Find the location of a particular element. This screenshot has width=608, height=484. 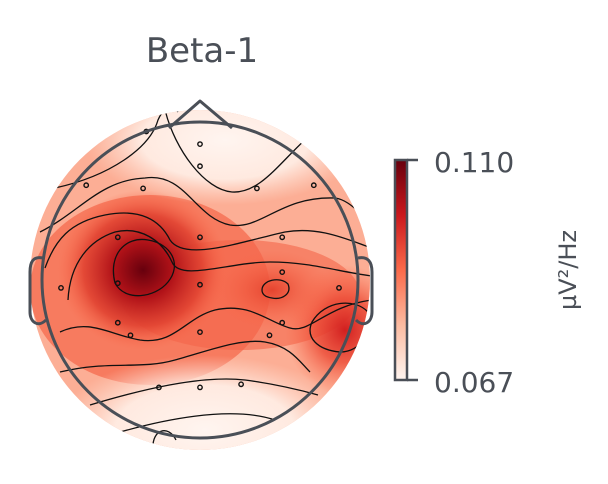

chart-title: Beta-1 is located at coordinates (202, 51).